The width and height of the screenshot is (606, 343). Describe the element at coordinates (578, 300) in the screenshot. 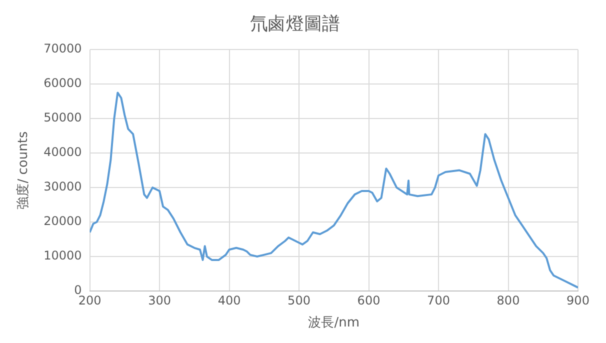

I see `x-tick-label: 900` at that location.